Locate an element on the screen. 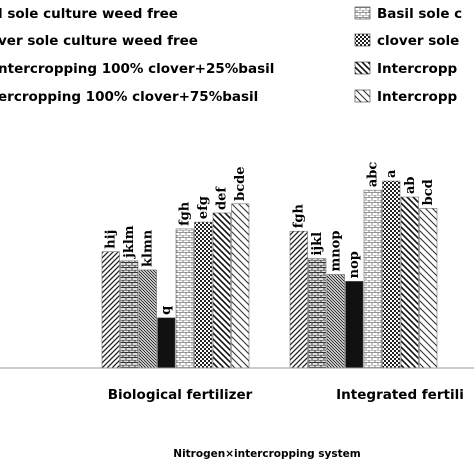 Image resolution: width=474 pixels, height=474 pixels. bar-data-label: bcd is located at coordinates (428, 192).